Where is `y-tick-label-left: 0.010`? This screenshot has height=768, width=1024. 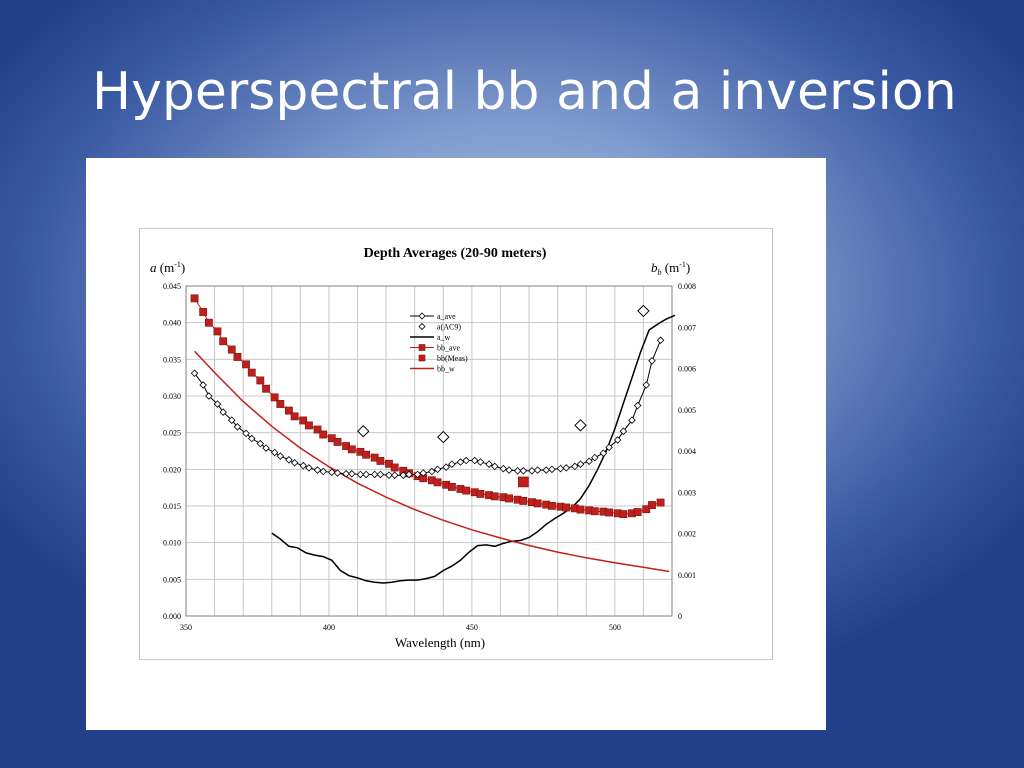
y-tick-label-left: 0.010 is located at coordinates (172, 543).